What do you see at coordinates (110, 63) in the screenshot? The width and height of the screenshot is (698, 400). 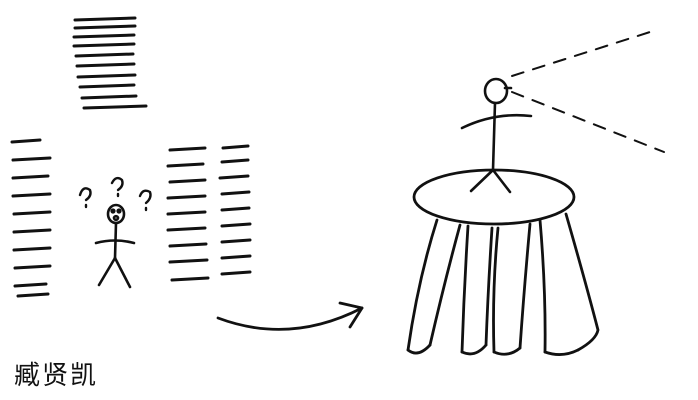 I see `top-line-stack` at bounding box center [110, 63].